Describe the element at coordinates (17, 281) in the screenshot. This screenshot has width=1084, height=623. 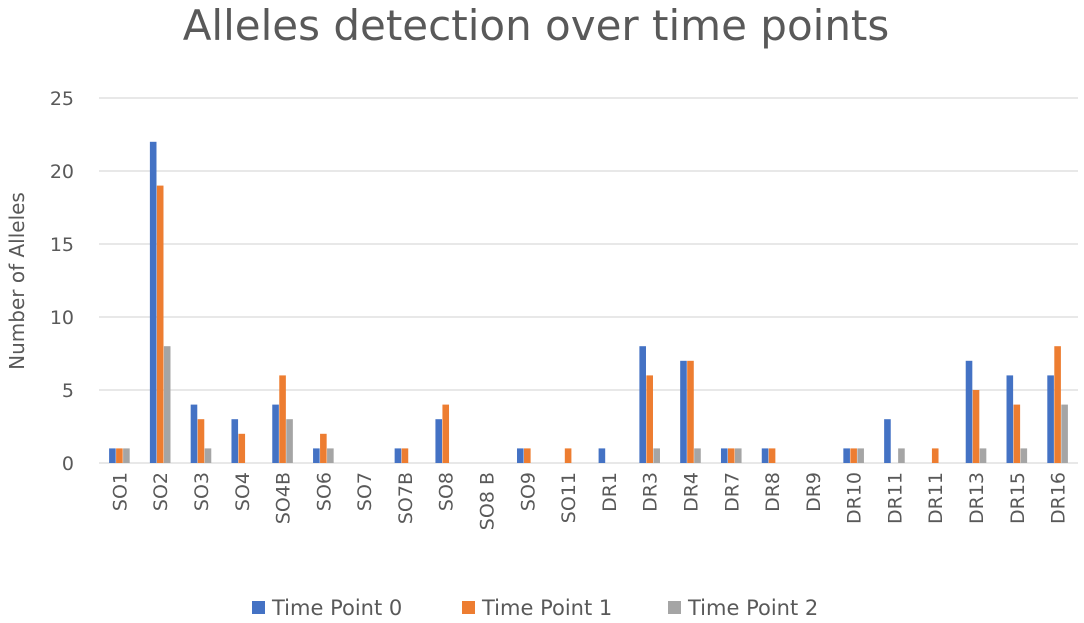
I see `y-axis-label: Number of Alleles` at that location.